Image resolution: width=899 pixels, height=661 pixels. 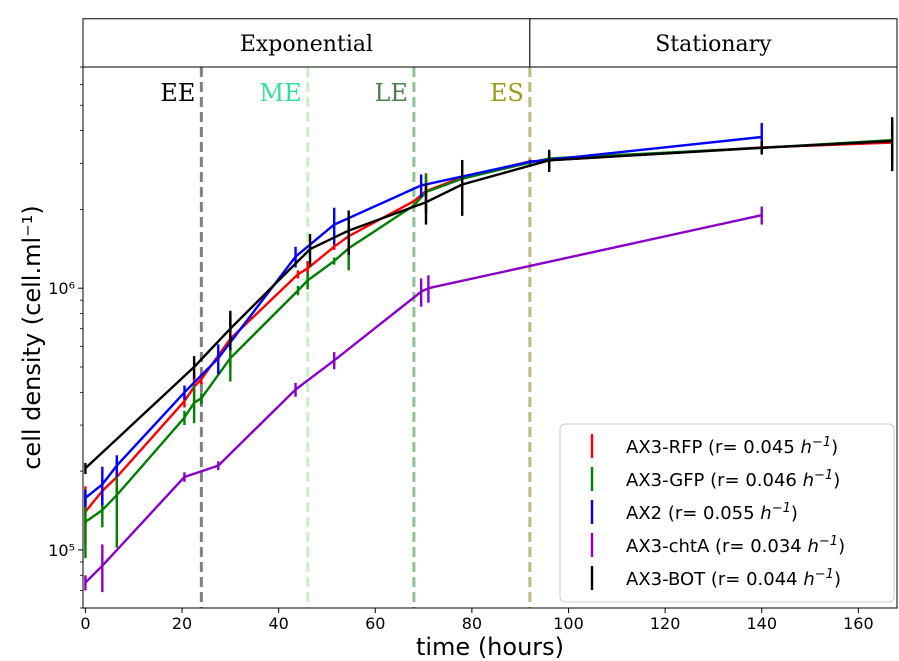 What do you see at coordinates (733, 578) in the screenshot?
I see `legend-entry: AX3-BOT (r= 0.044 h−1)` at bounding box center [733, 578].